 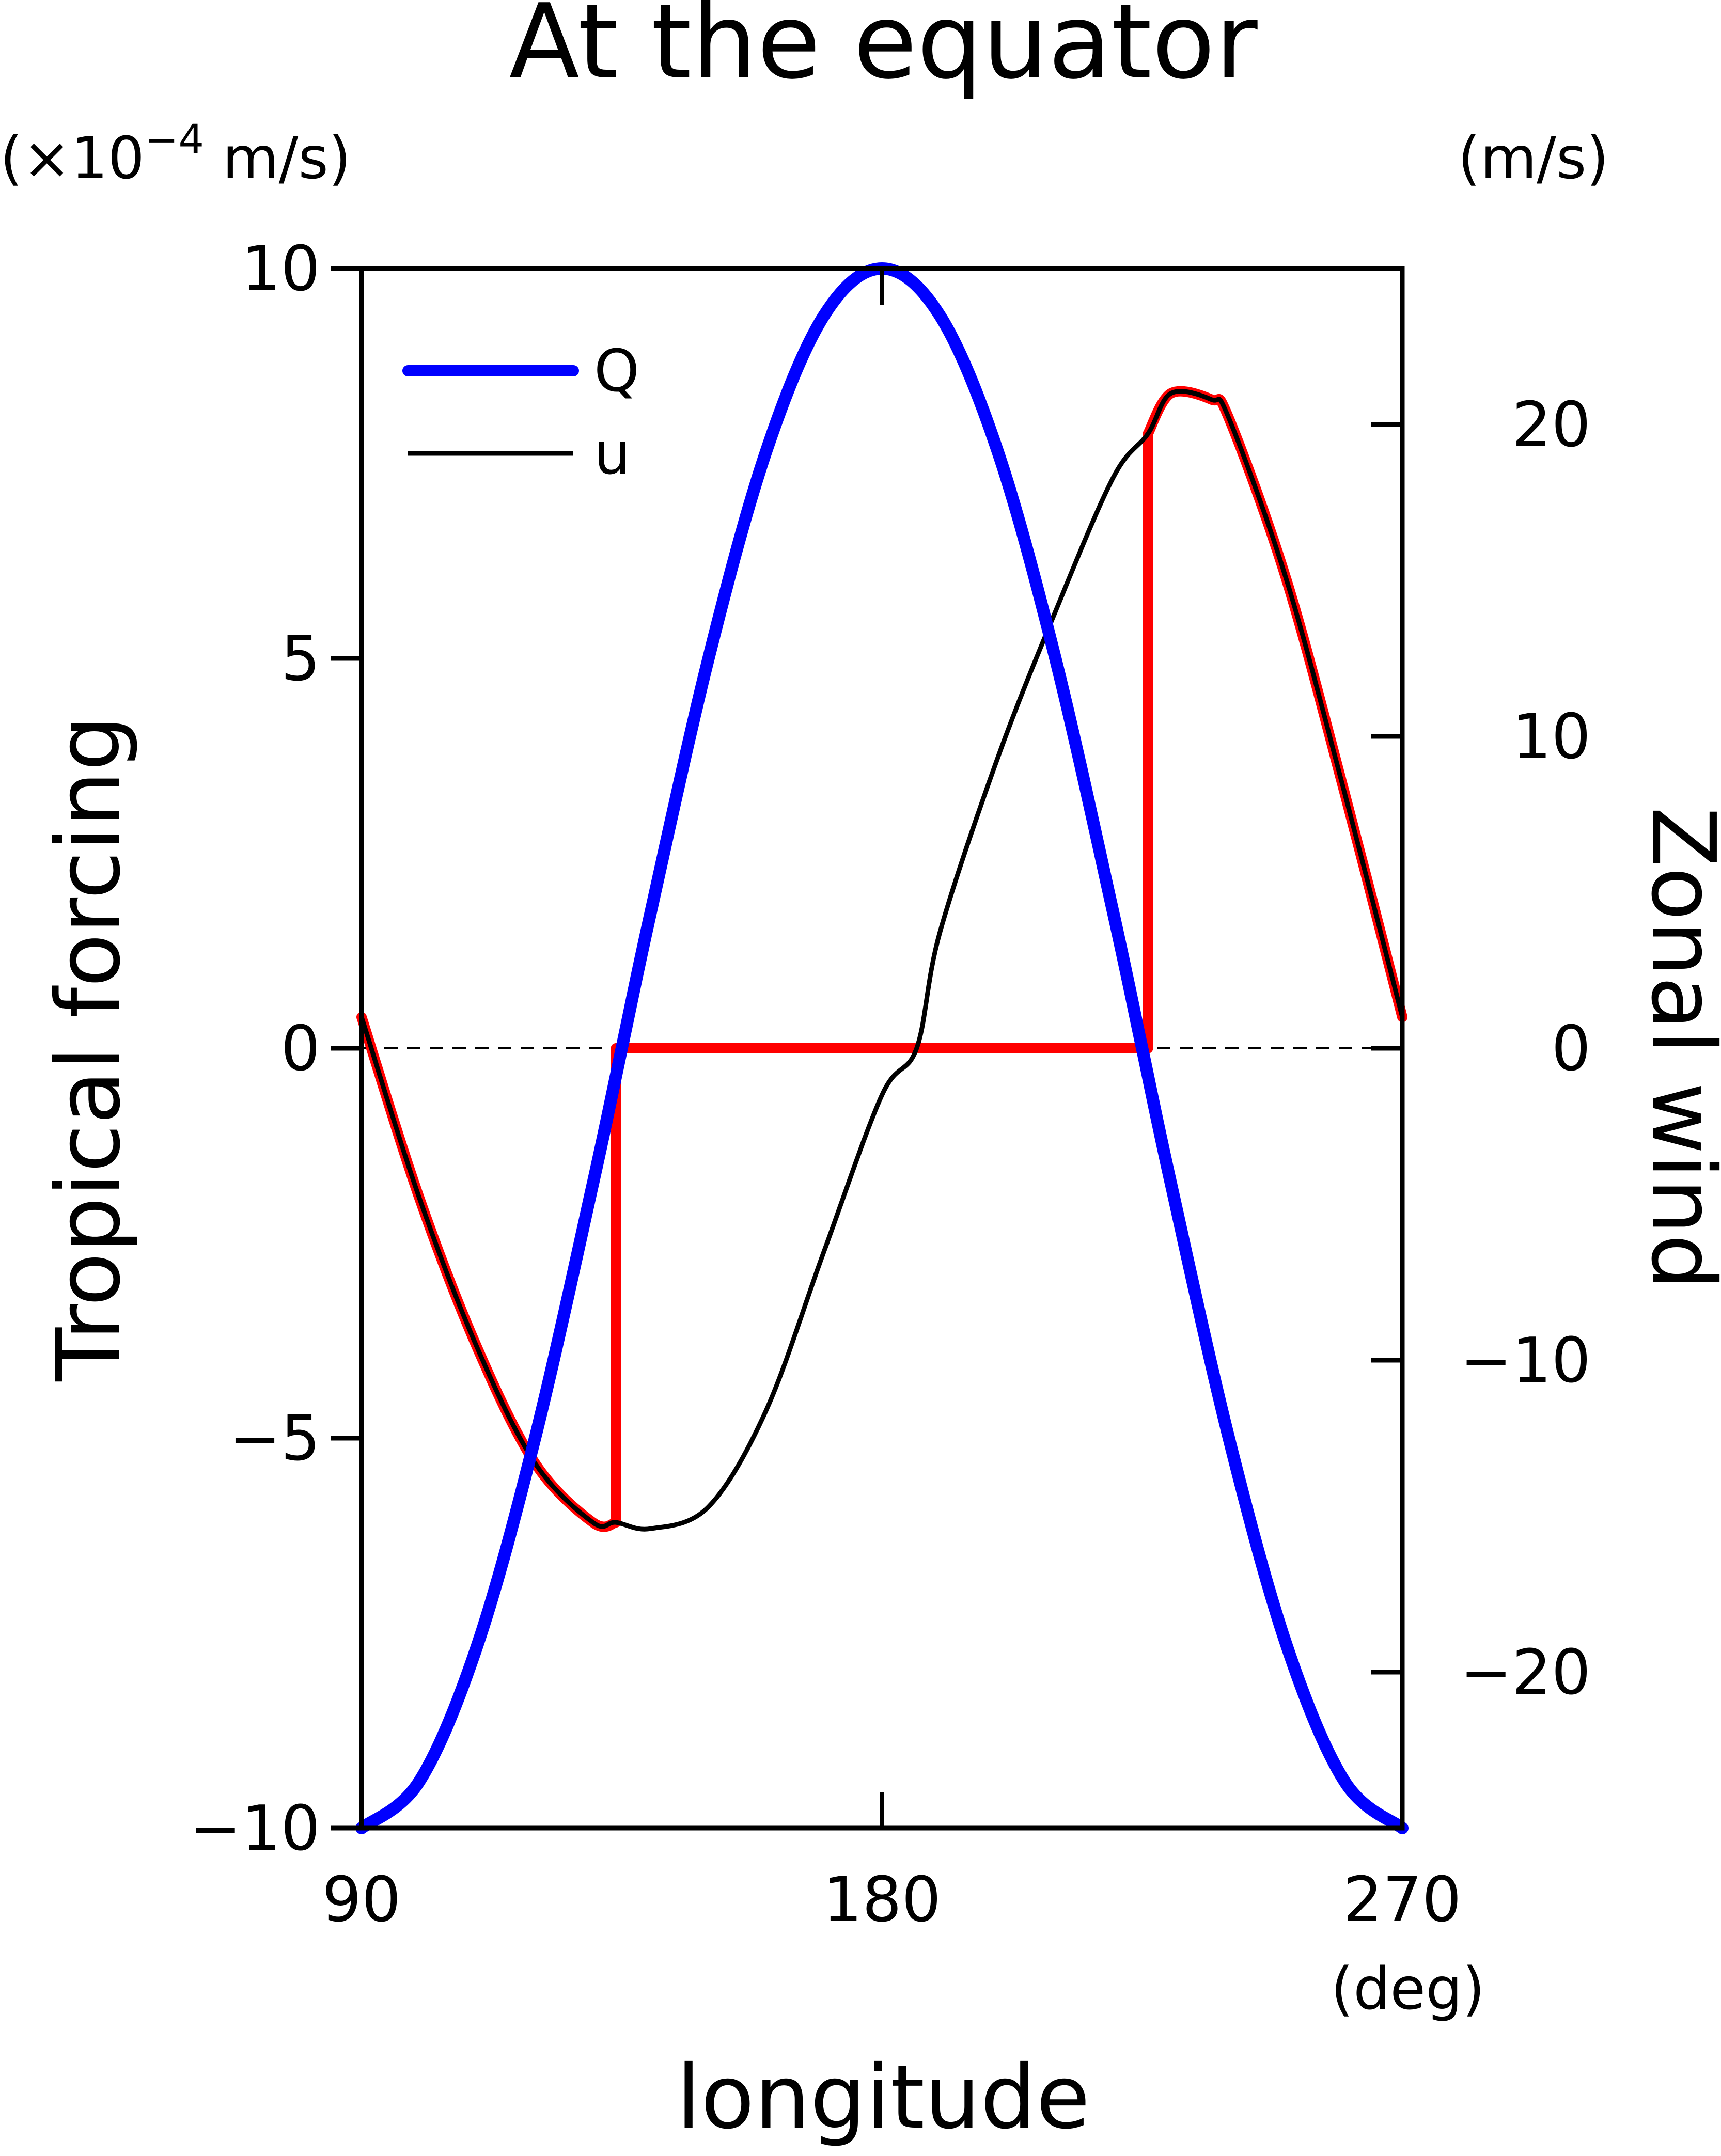 What do you see at coordinates (616, 371) in the screenshot?
I see `legend-label-q: Q` at bounding box center [616, 371].